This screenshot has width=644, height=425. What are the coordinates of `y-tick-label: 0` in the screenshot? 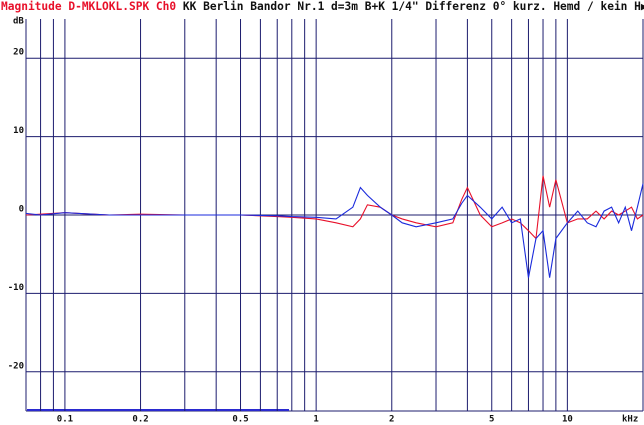 It's located at (21, 210).